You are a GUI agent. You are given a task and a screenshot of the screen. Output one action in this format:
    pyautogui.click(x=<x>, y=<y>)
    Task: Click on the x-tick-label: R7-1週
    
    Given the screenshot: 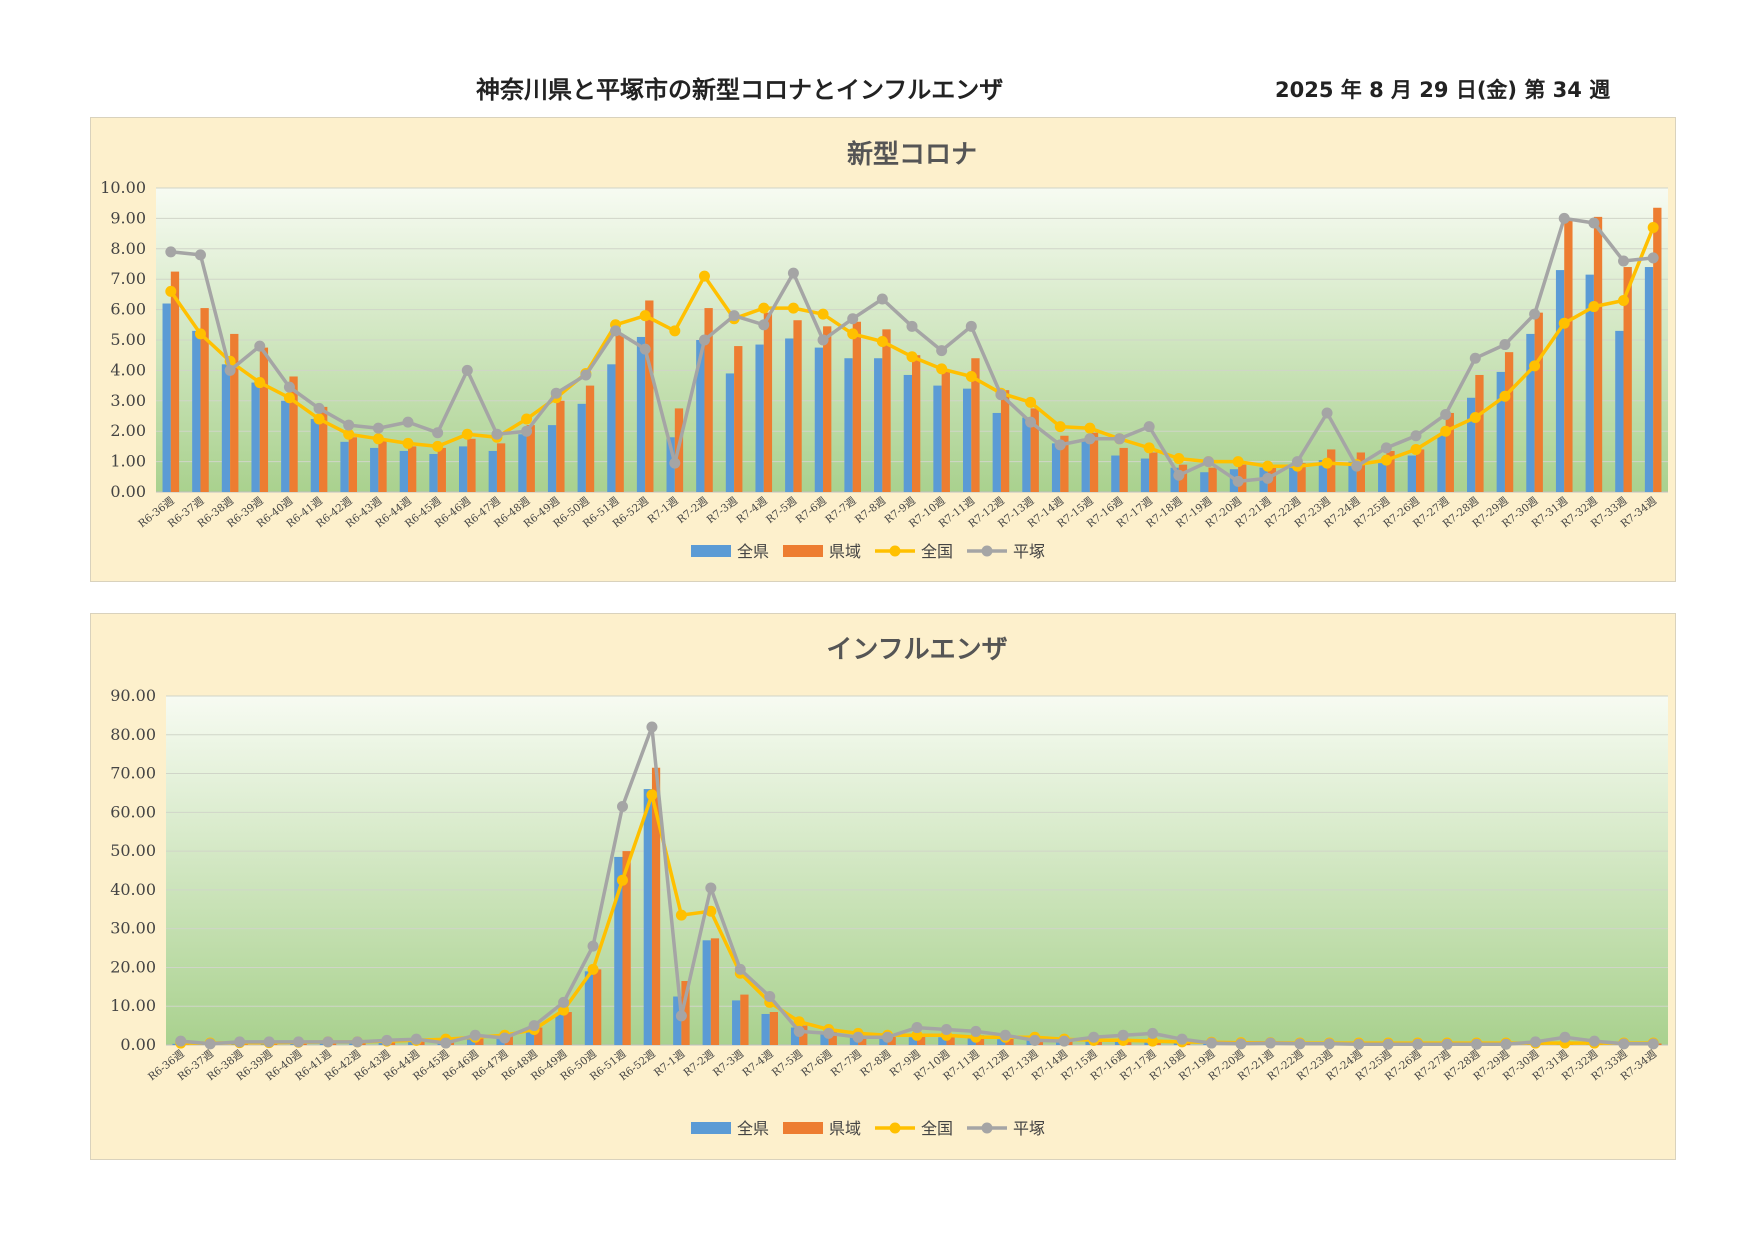 What is the action you would take?
    pyautogui.click(x=670, y=1064)
    